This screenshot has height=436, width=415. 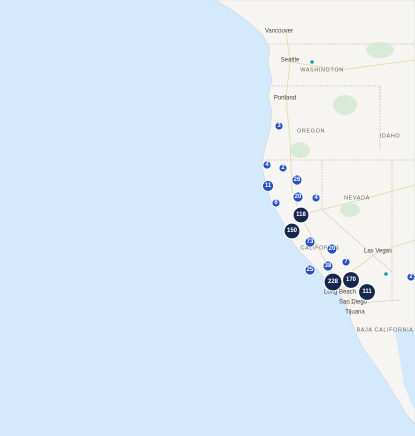 I want to click on place-label: San Diego, so click(x=353, y=303).